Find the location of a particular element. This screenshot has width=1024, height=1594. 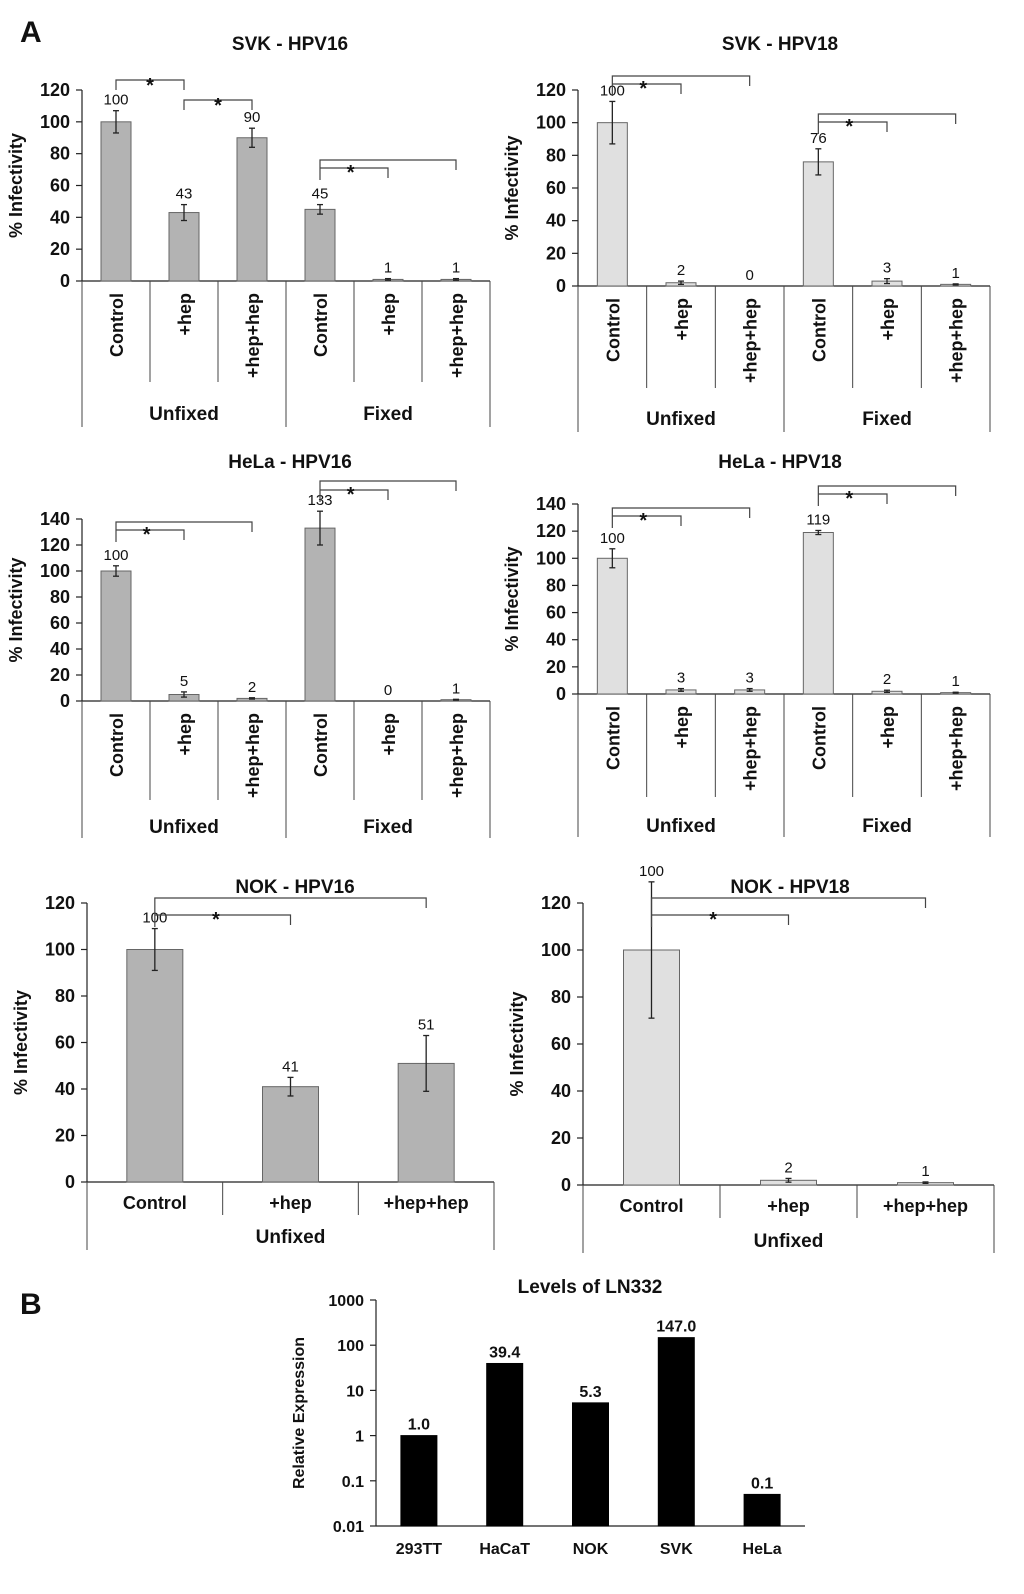

chart-title: SVK - HPV16 is located at coordinates (290, 44).